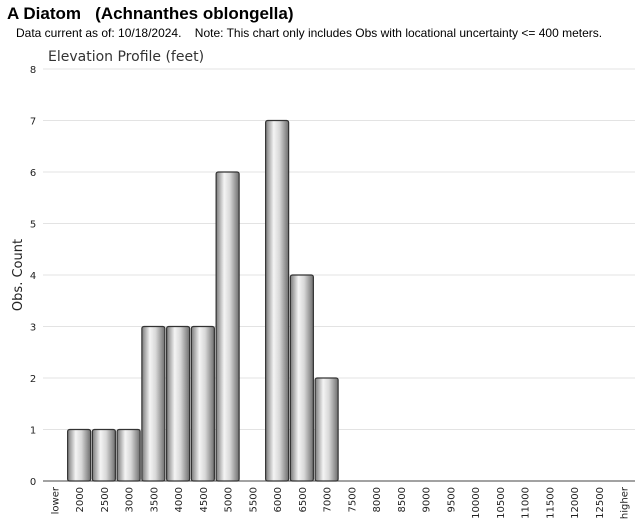  I want to click on x-tick-label: lower, so click(55, 500).